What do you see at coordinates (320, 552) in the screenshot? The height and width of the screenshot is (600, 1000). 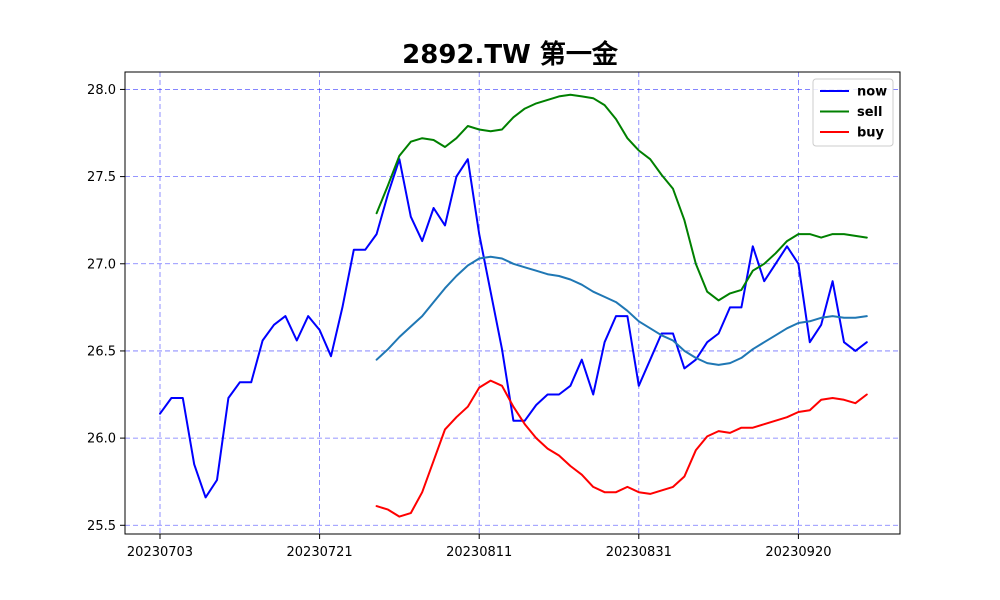 I see `x-tick-label: 20230721` at bounding box center [320, 552].